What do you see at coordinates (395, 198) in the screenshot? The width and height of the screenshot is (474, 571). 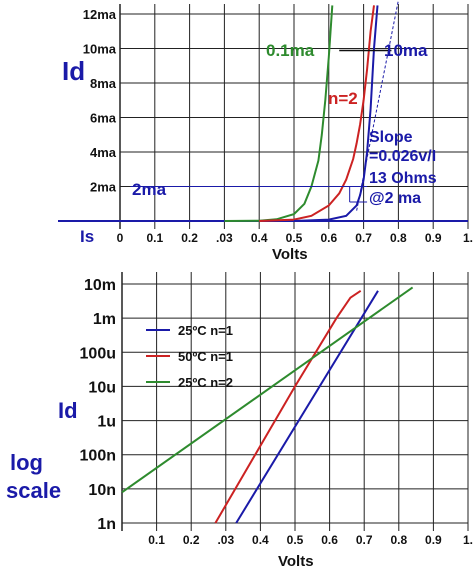 I see `annotation-at-2ma: @2 ma` at bounding box center [395, 198].